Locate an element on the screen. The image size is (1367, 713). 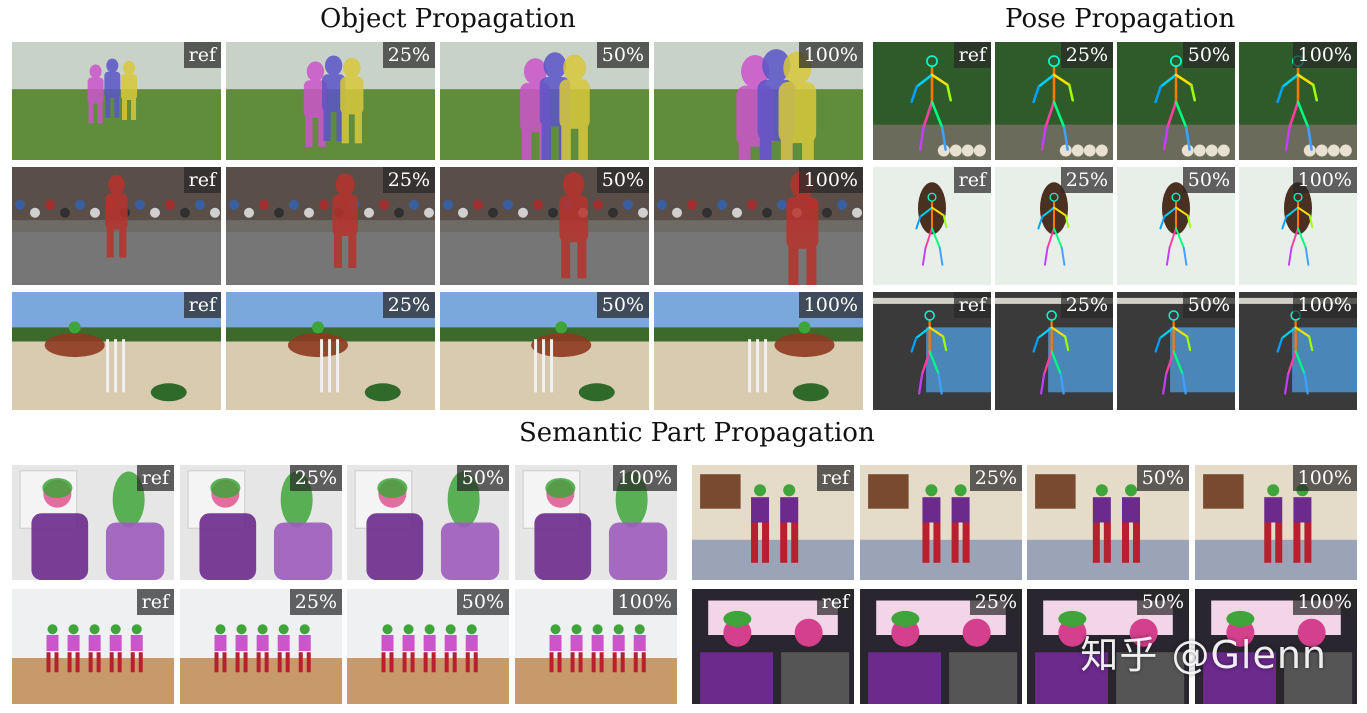
frame-interview-0: ref is located at coordinates (93, 522).